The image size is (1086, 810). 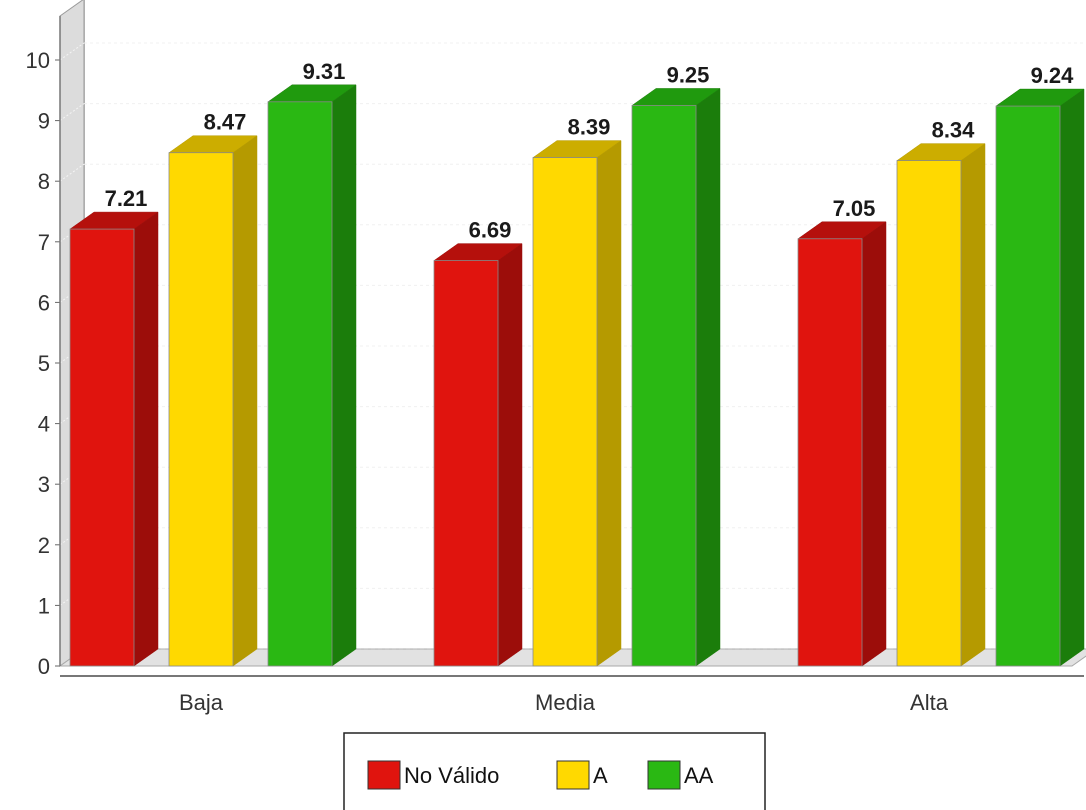 What do you see at coordinates (600, 775) in the screenshot?
I see `legend-label: A` at bounding box center [600, 775].